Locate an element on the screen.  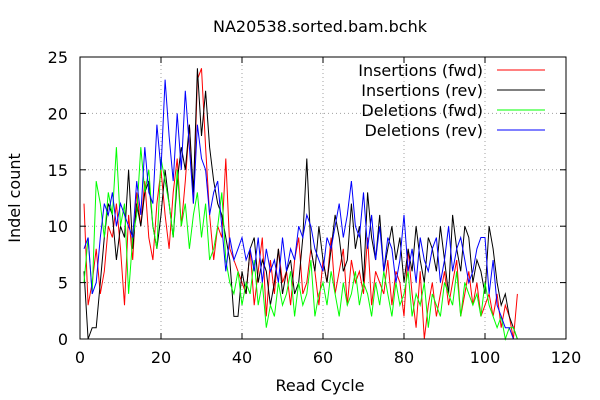
x-tick-label: 100 is located at coordinates (485, 357).